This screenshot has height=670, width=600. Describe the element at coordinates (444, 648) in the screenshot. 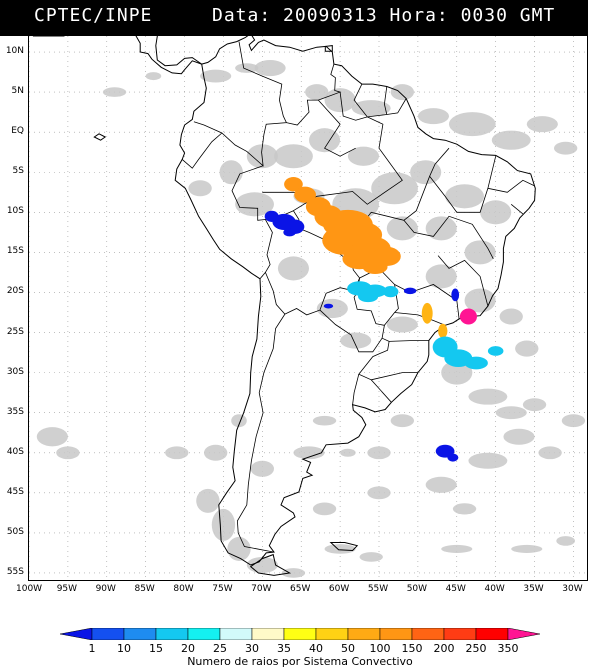

I see `colorbar-tick-label: 200` at that location.